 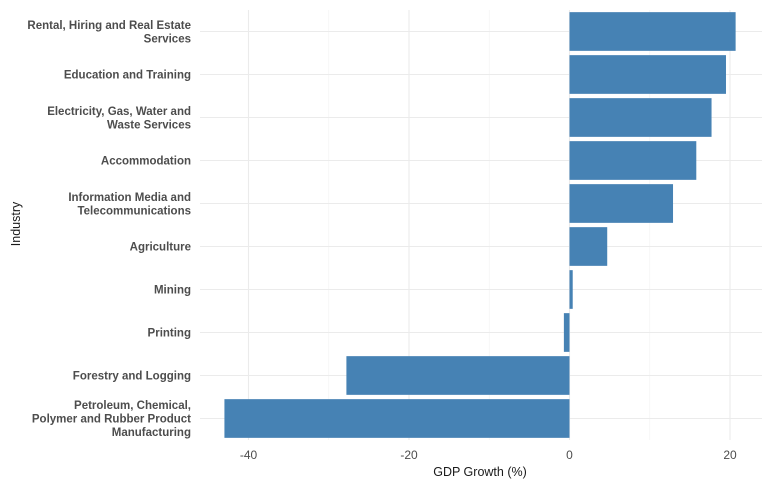 What do you see at coordinates (146, 162) in the screenshot?
I see `category-label: Accommodation` at bounding box center [146, 162].